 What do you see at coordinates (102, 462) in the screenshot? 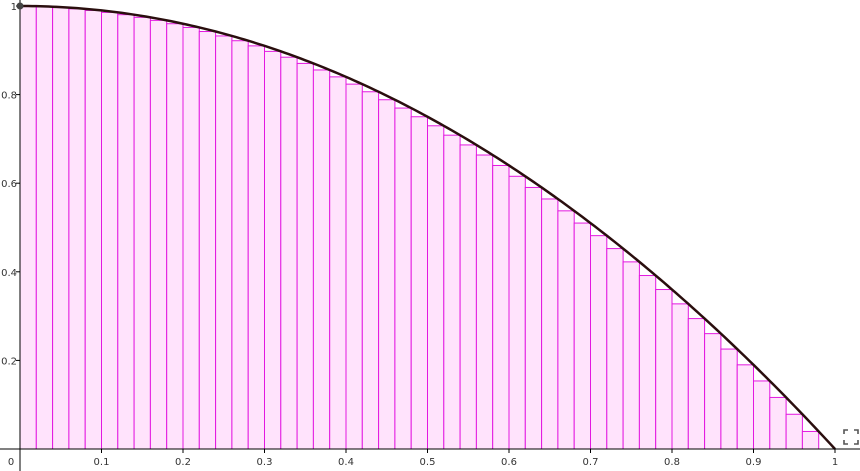
I see `x-tick-label: 0.1` at bounding box center [102, 462].